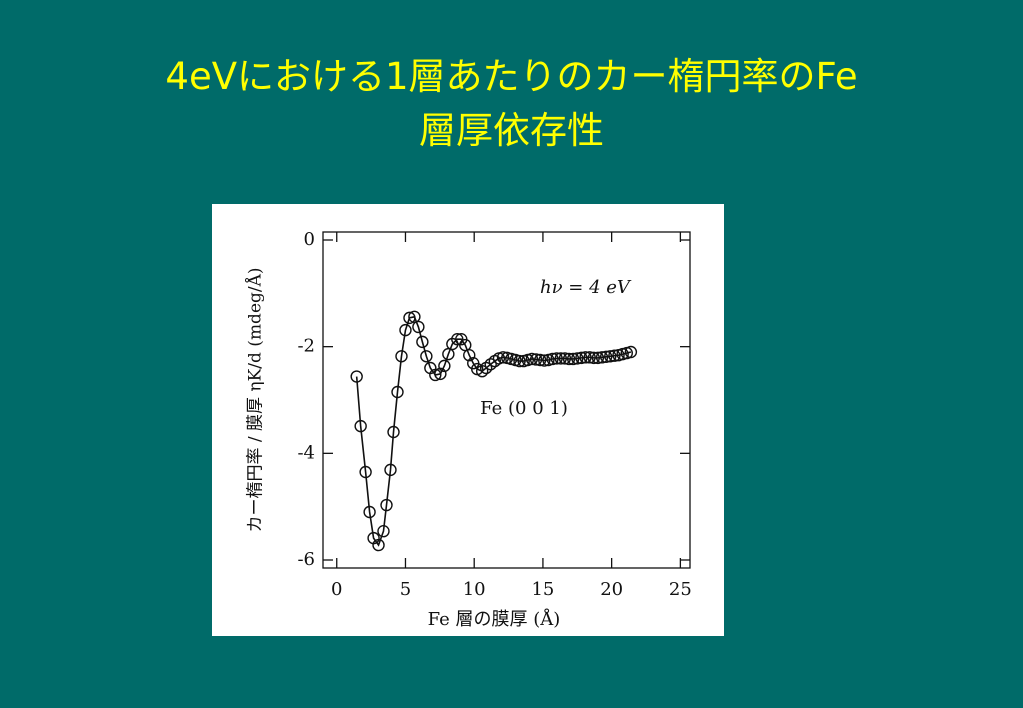  Describe the element at coordinates (405, 589) in the screenshot. I see `x-tick-label: 5` at that location.